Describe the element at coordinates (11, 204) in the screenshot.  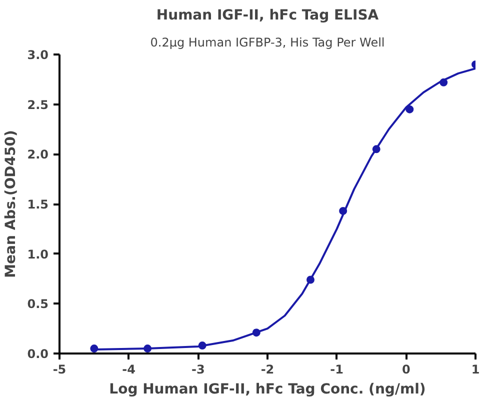
I see `y-axis-title: Mean Abs.(OD450)` at that location.